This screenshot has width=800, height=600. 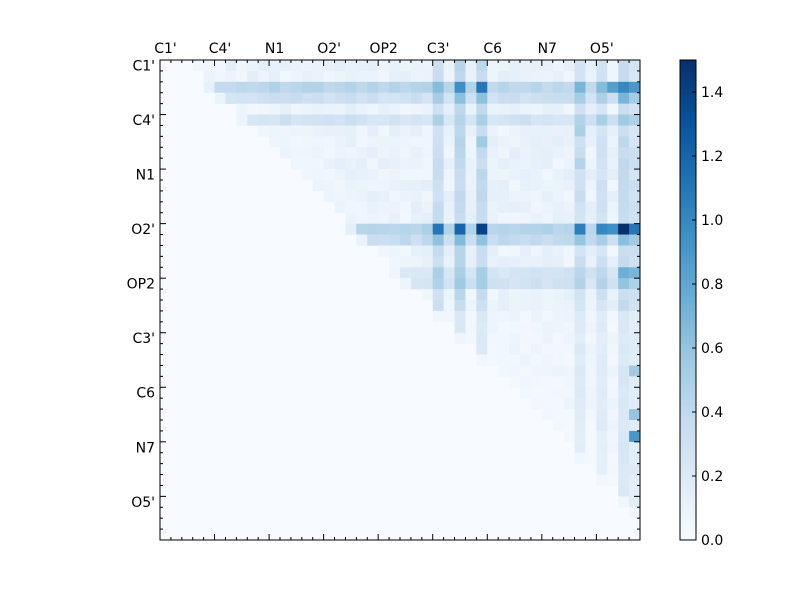 What do you see at coordinates (143, 230) in the screenshot?
I see `y-tick-label: O2'` at bounding box center [143, 230].